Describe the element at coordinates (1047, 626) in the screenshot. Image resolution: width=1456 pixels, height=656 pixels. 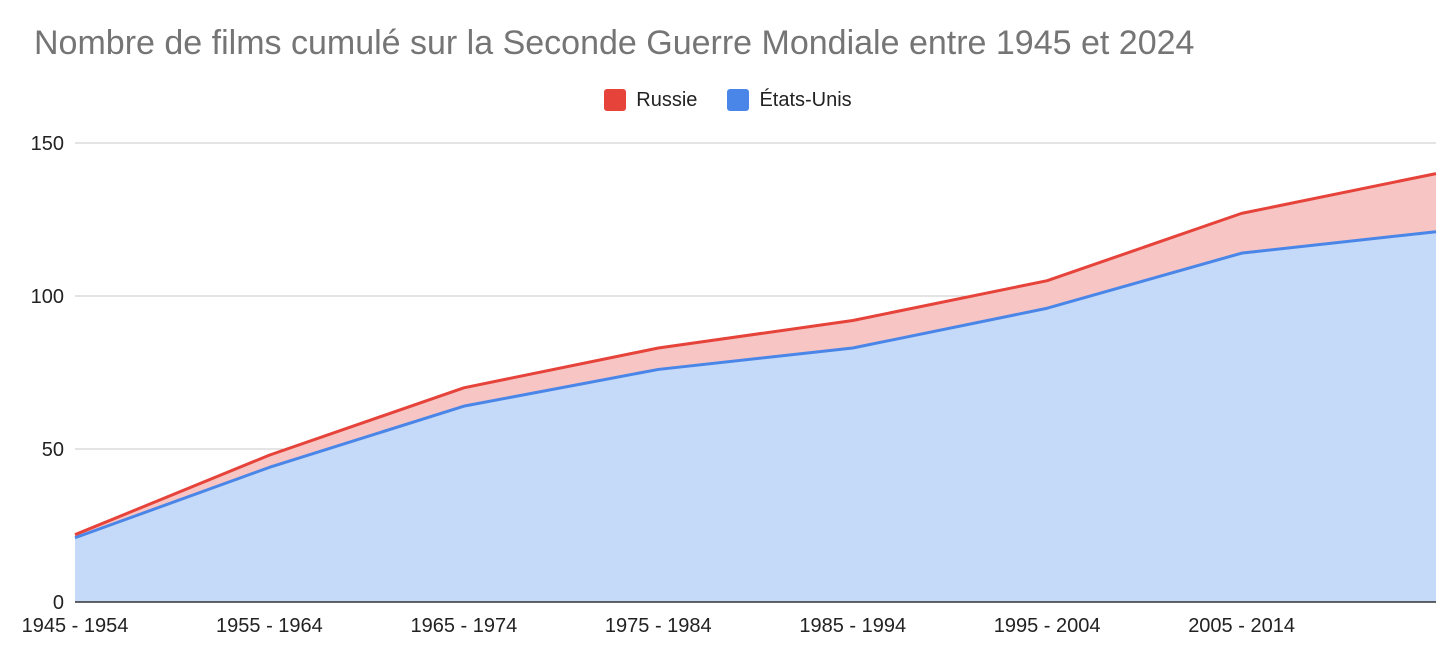
I see `x-tick-label-5: 1995 - 2004` at that location.